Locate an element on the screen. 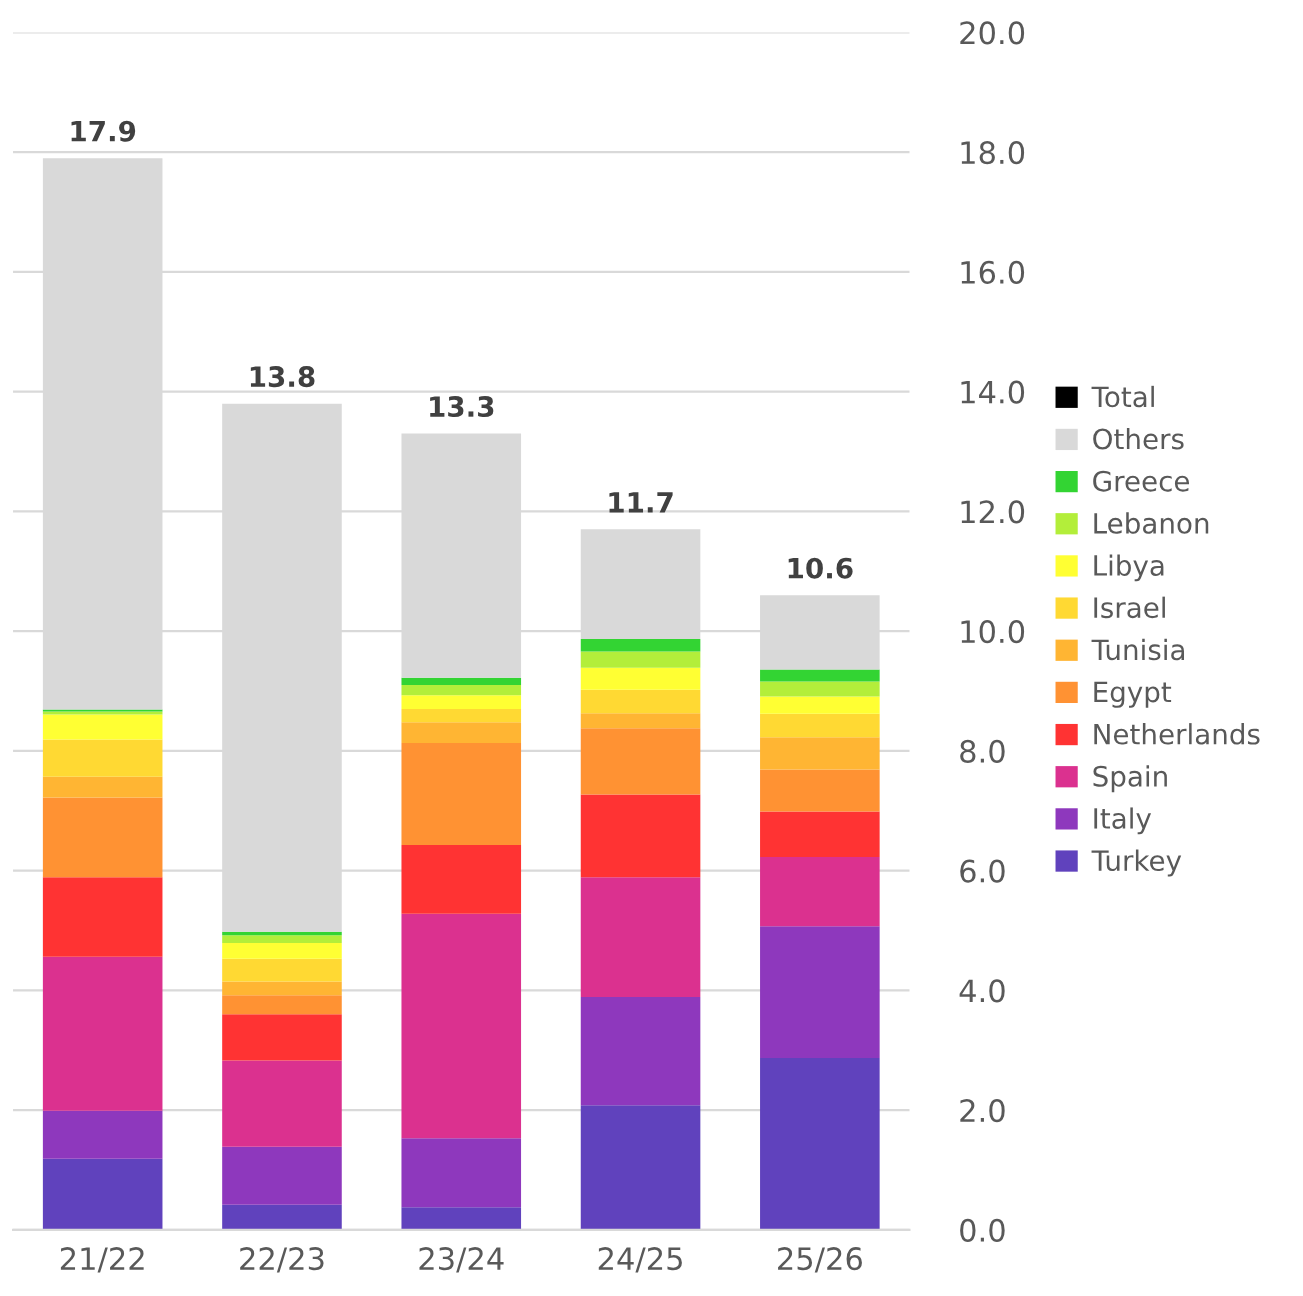 Image resolution: width=1303 pixels, height=1296 pixels. legend-label: Turkey is located at coordinates (1136, 863).